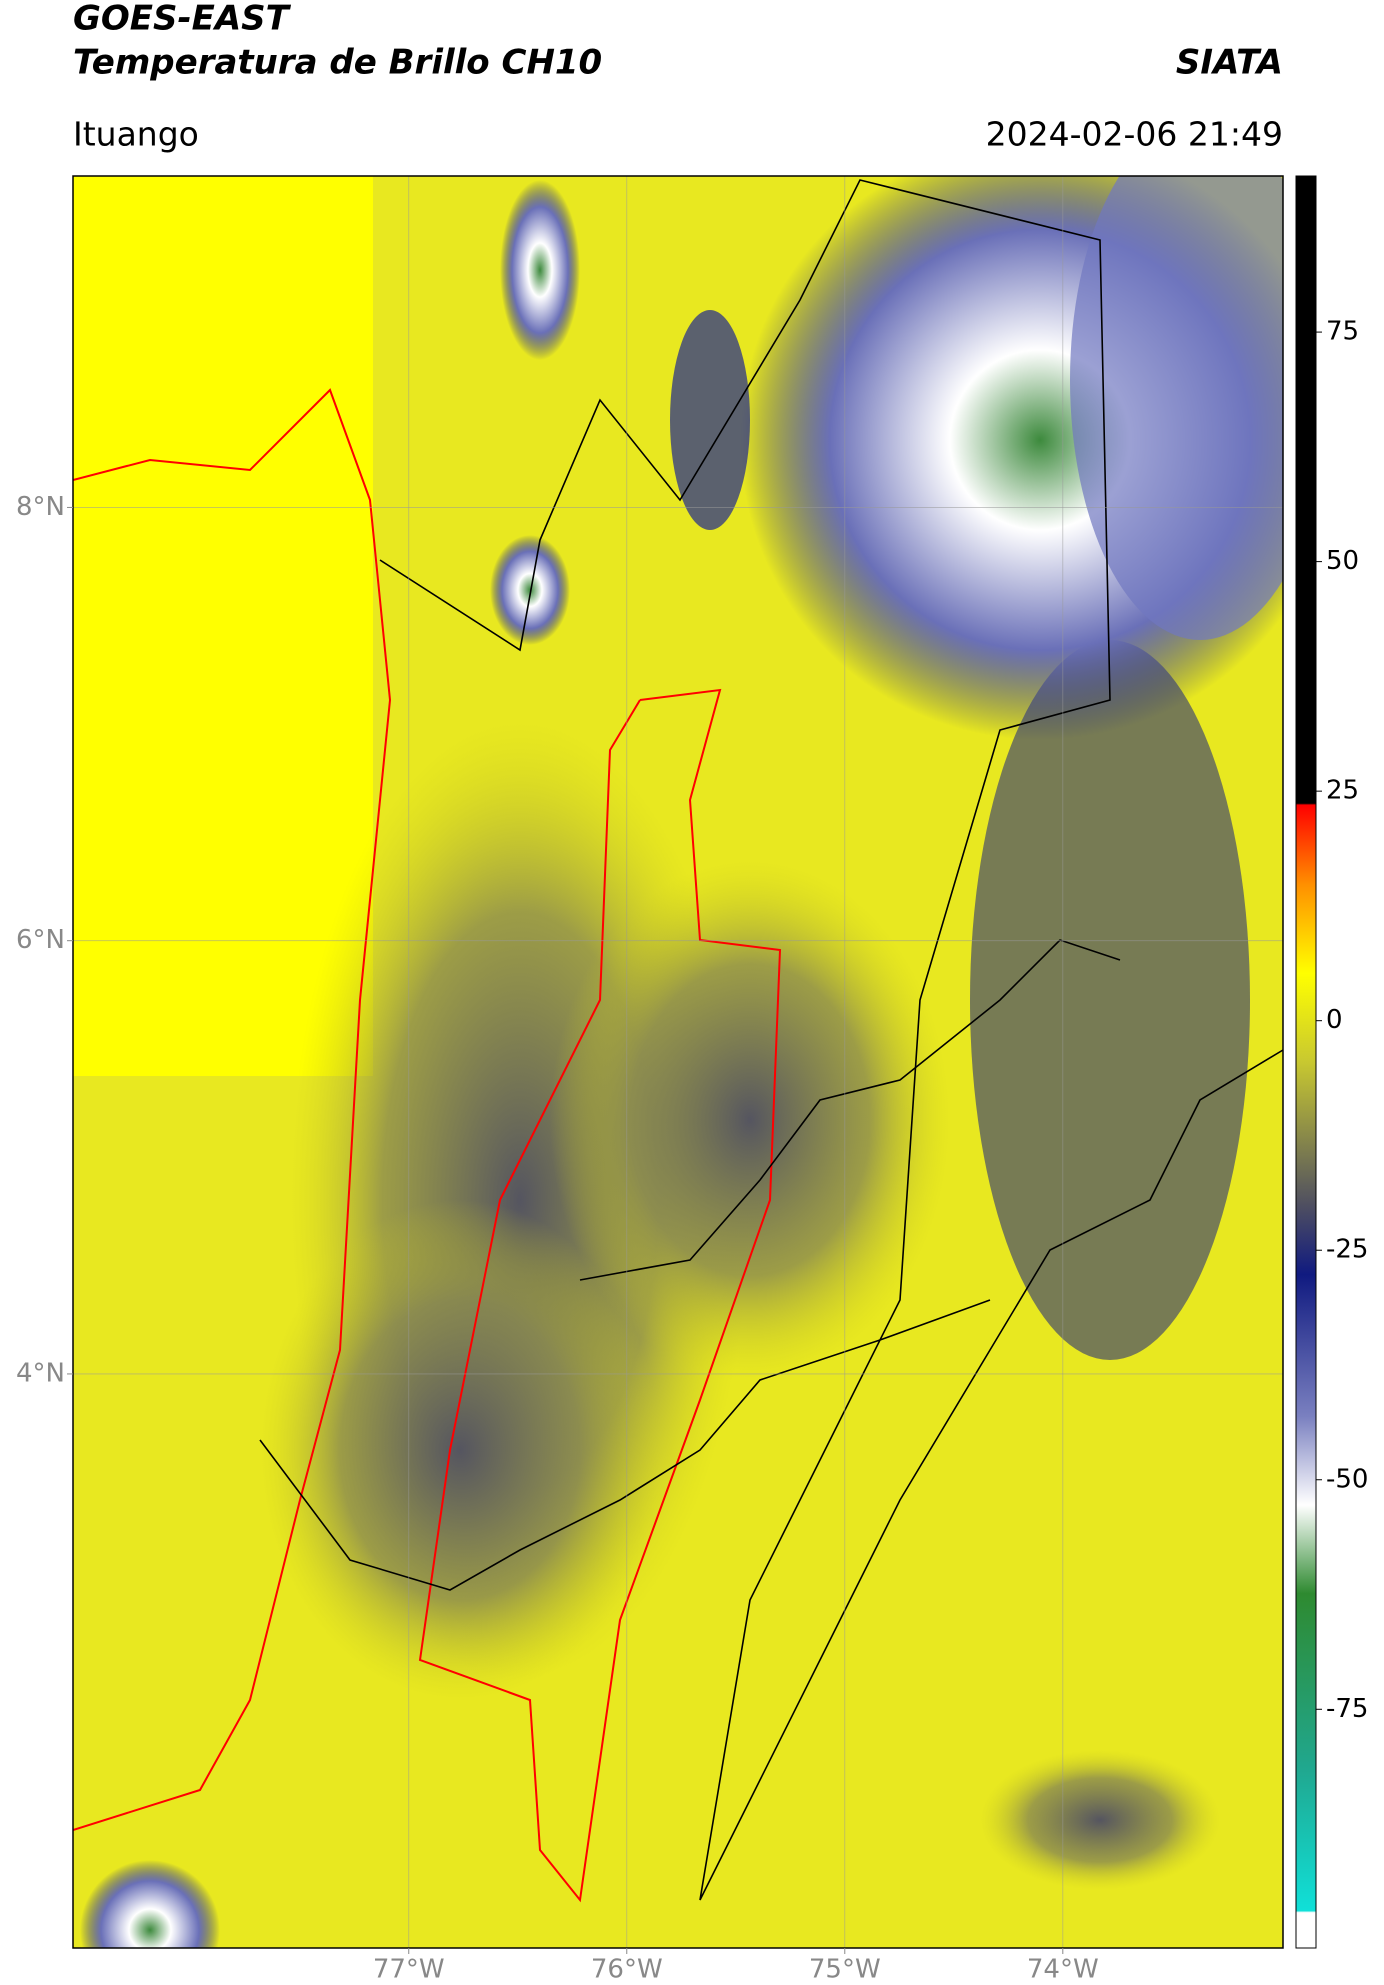  I want to click on colorbar-tick-label: -25, so click(1347, 1250).